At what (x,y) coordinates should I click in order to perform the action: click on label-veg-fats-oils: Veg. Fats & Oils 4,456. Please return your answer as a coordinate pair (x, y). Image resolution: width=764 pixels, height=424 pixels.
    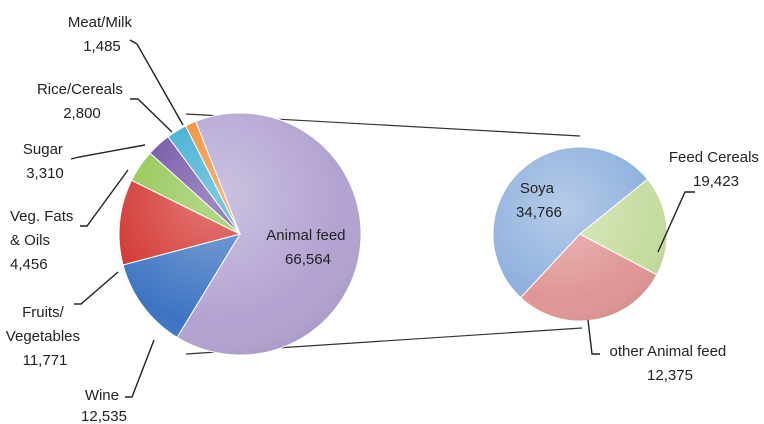
    Looking at the image, I should click on (44, 240).